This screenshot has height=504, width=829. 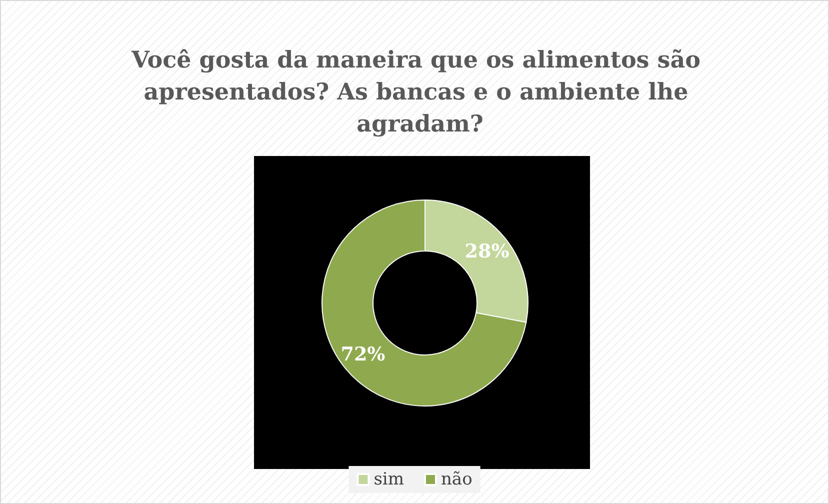 I want to click on data-label: 72%, so click(x=363, y=354).